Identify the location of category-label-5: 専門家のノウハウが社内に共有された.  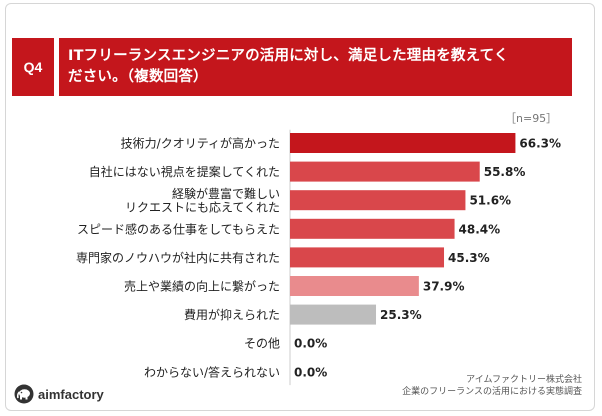
(178, 257).